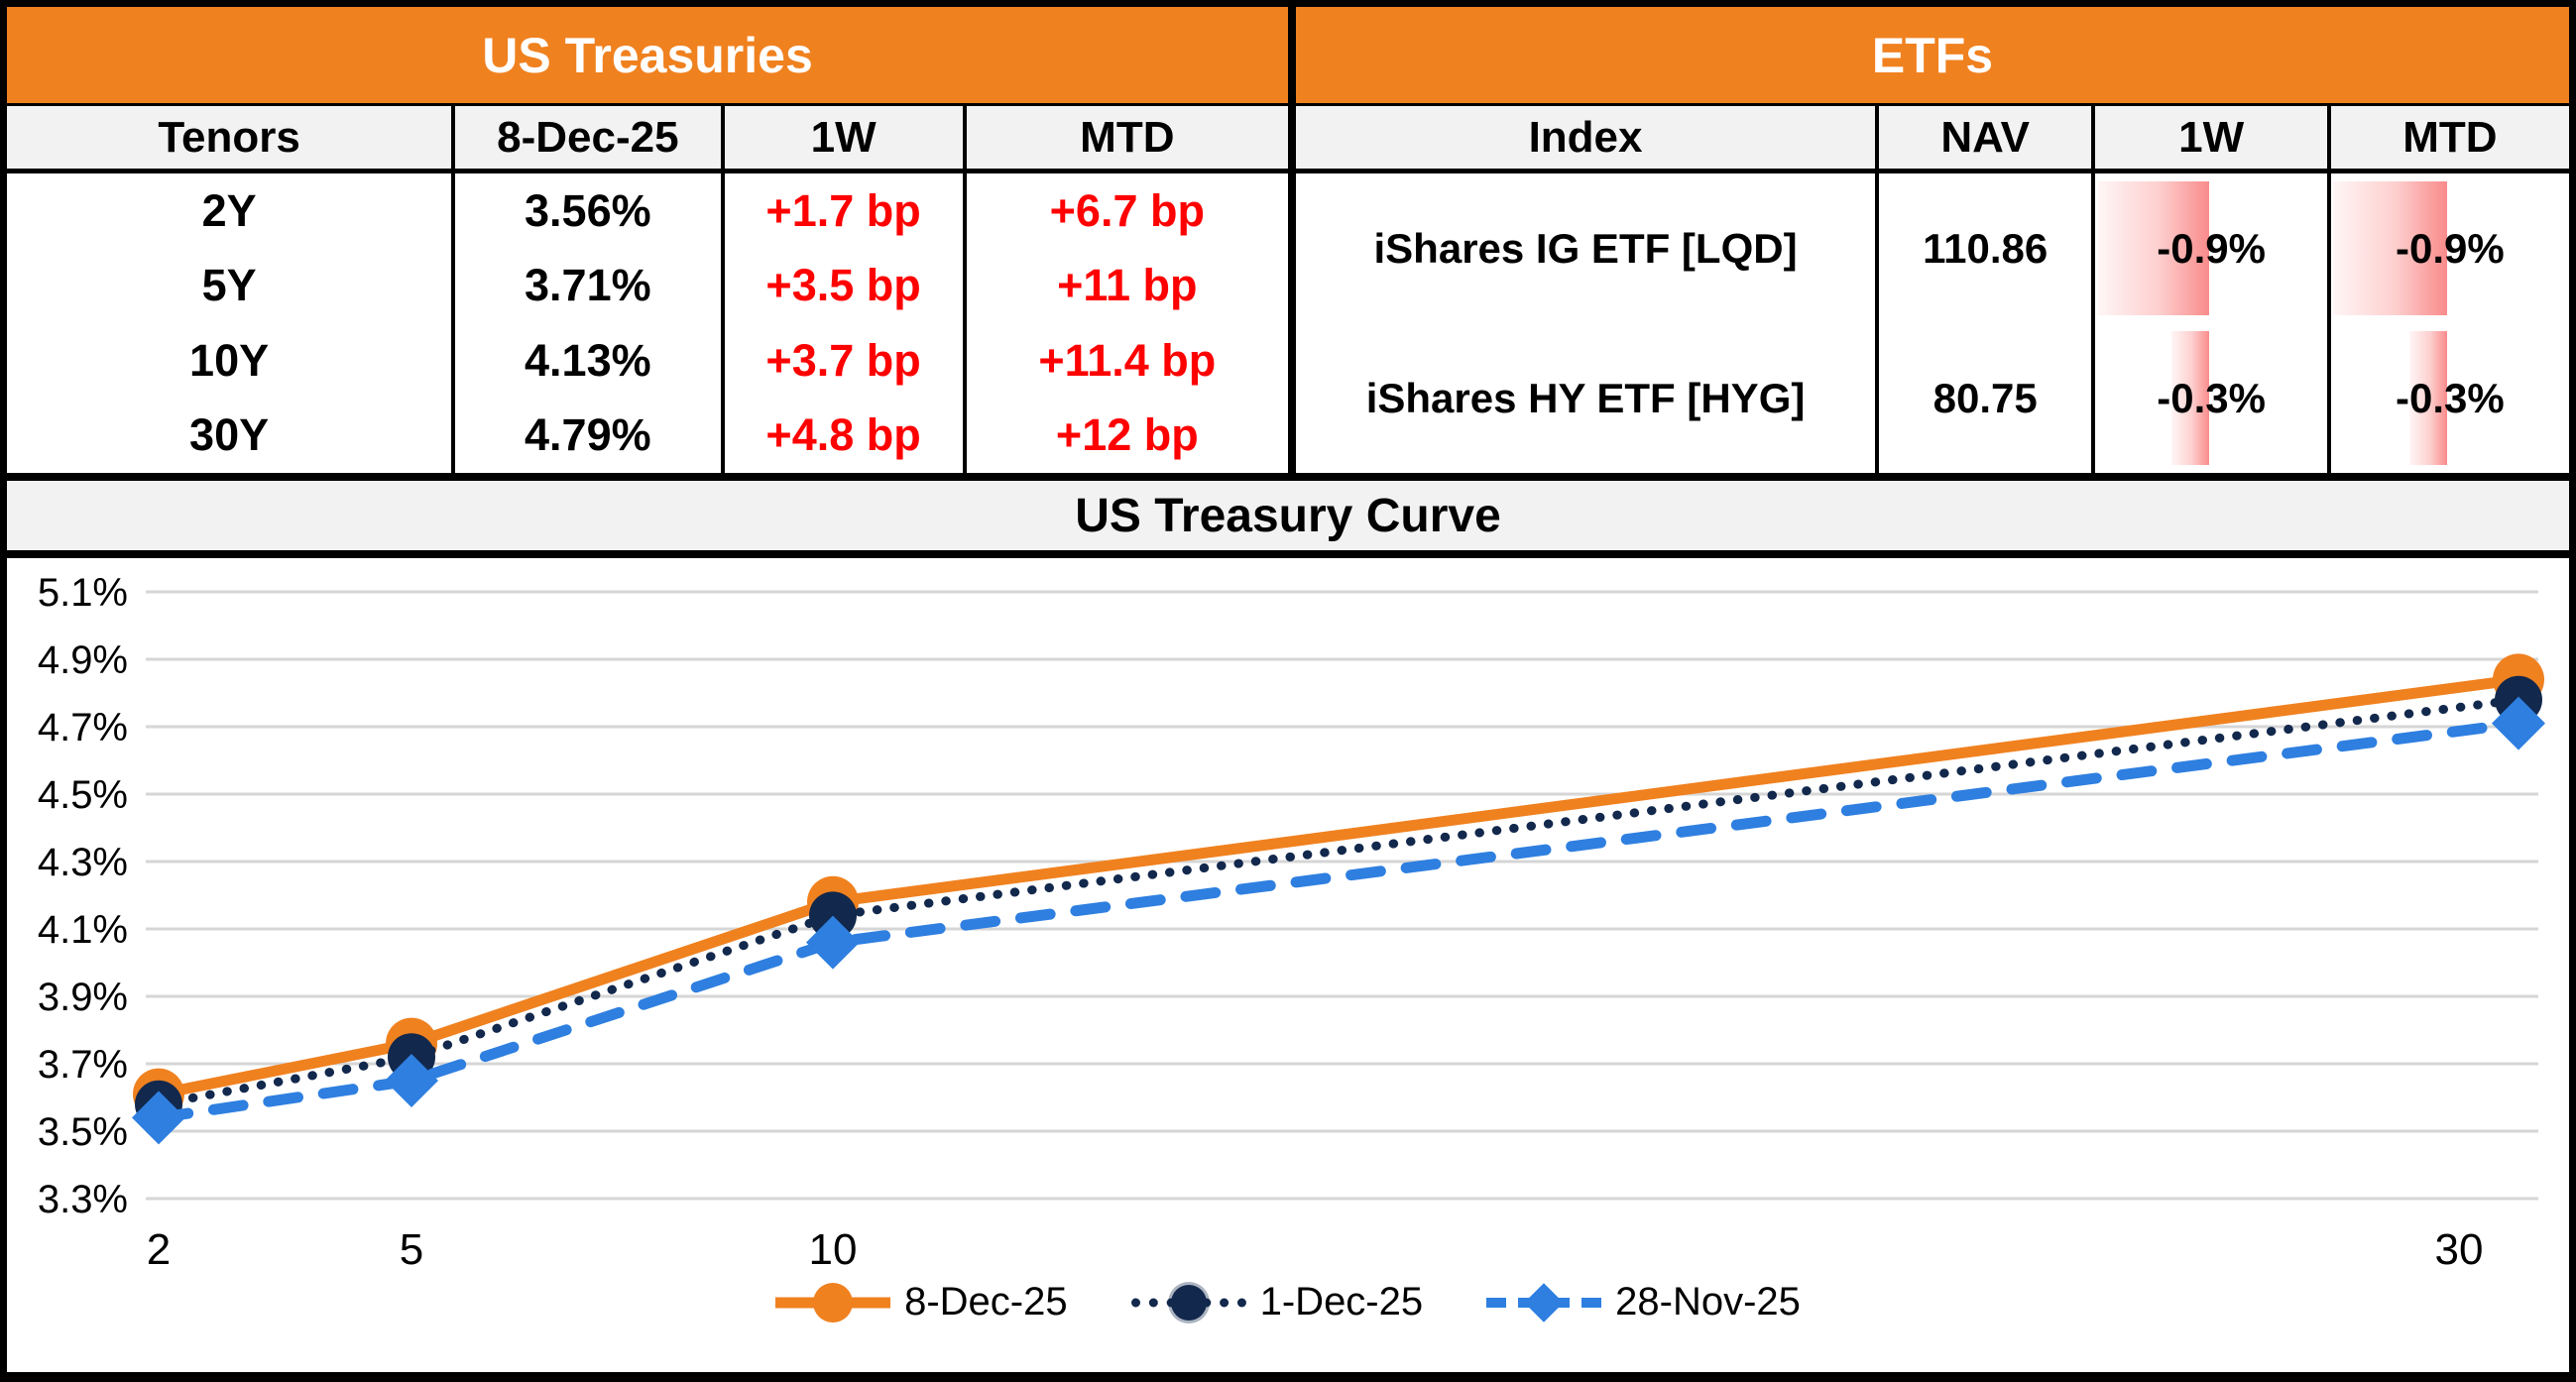 The width and height of the screenshot is (2576, 1382). What do you see at coordinates (1128, 285) in the screenshot?
I see `mtd-change: +11 bp` at bounding box center [1128, 285].